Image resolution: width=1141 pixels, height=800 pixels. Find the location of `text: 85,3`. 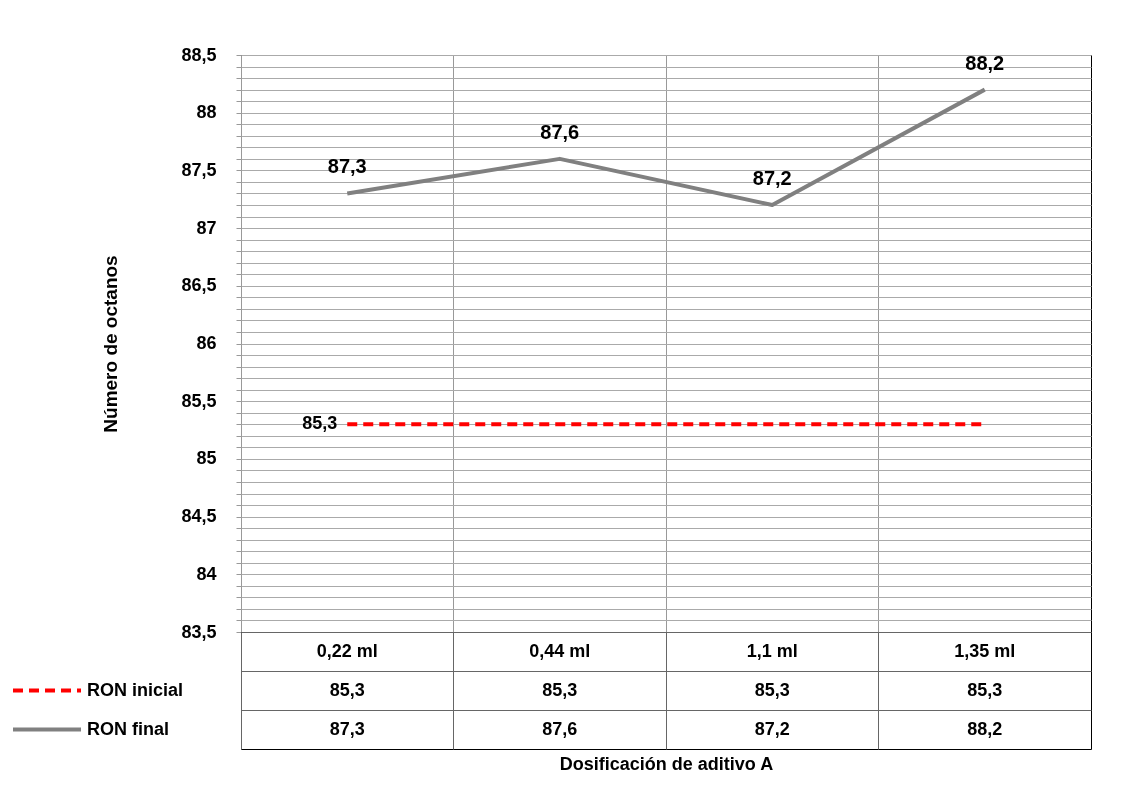

text: 85,3 is located at coordinates (320, 423).